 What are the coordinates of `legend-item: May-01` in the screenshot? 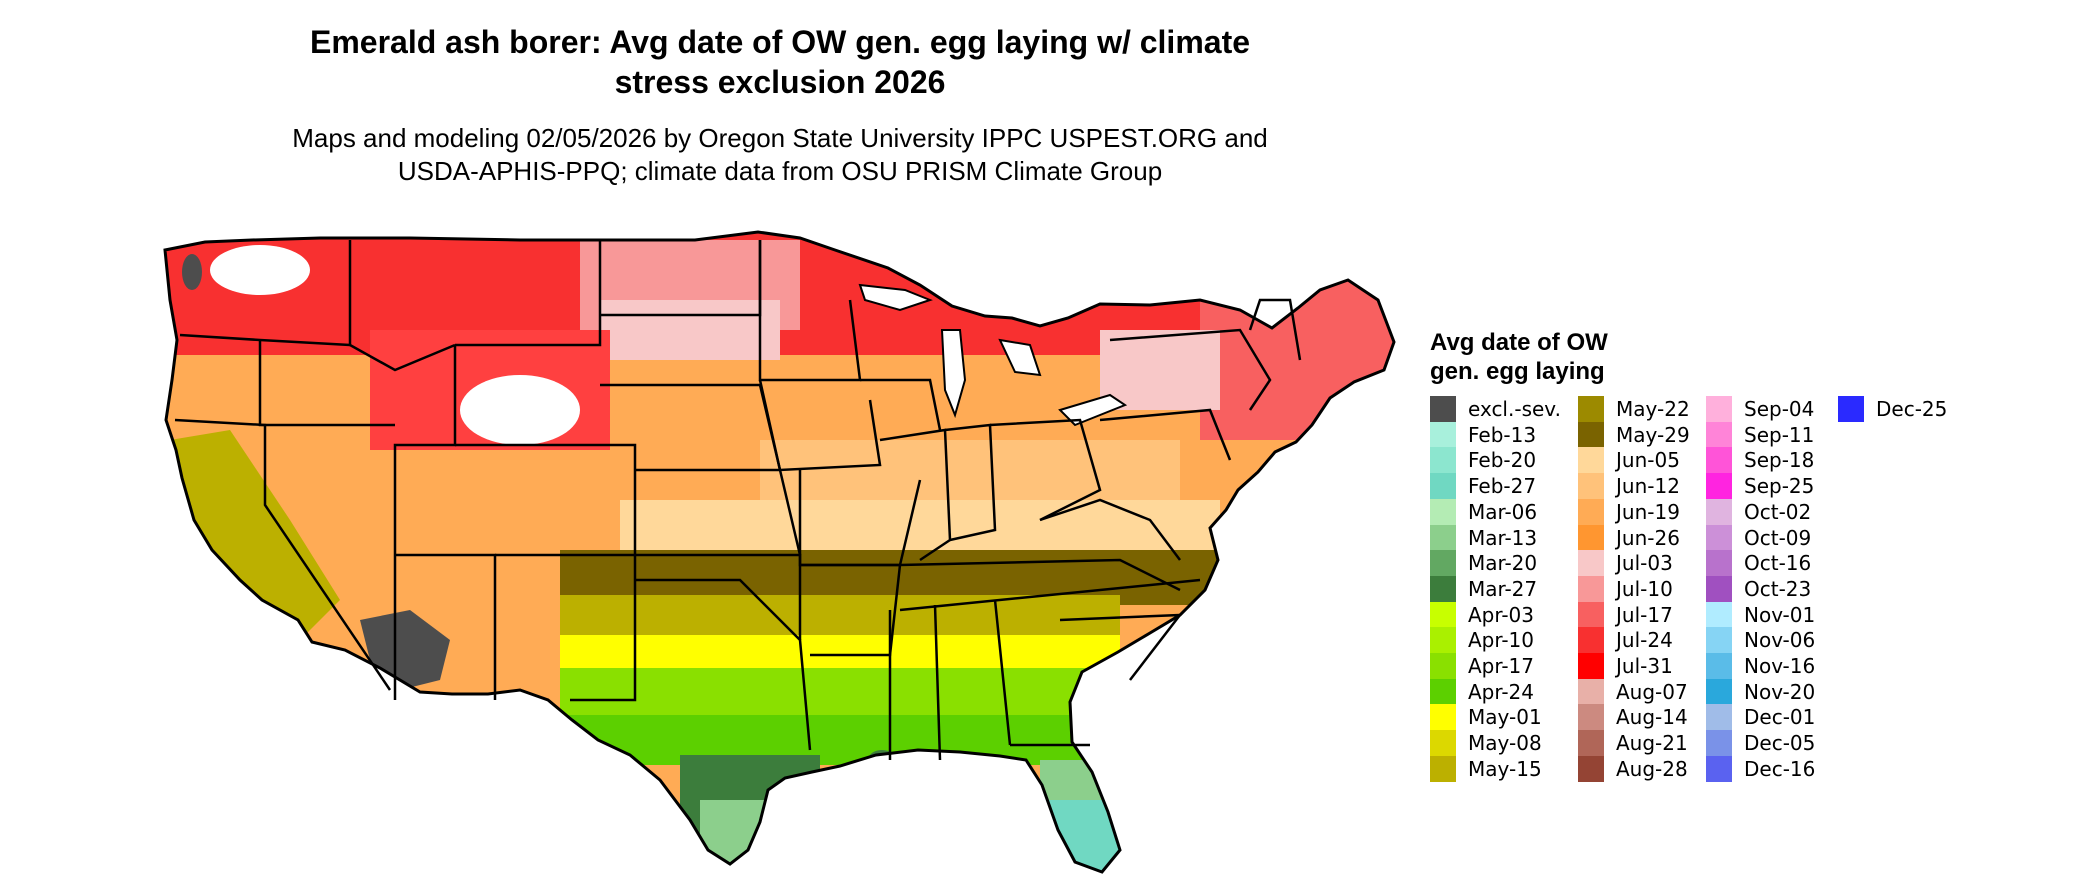 It's located at (1486, 717).